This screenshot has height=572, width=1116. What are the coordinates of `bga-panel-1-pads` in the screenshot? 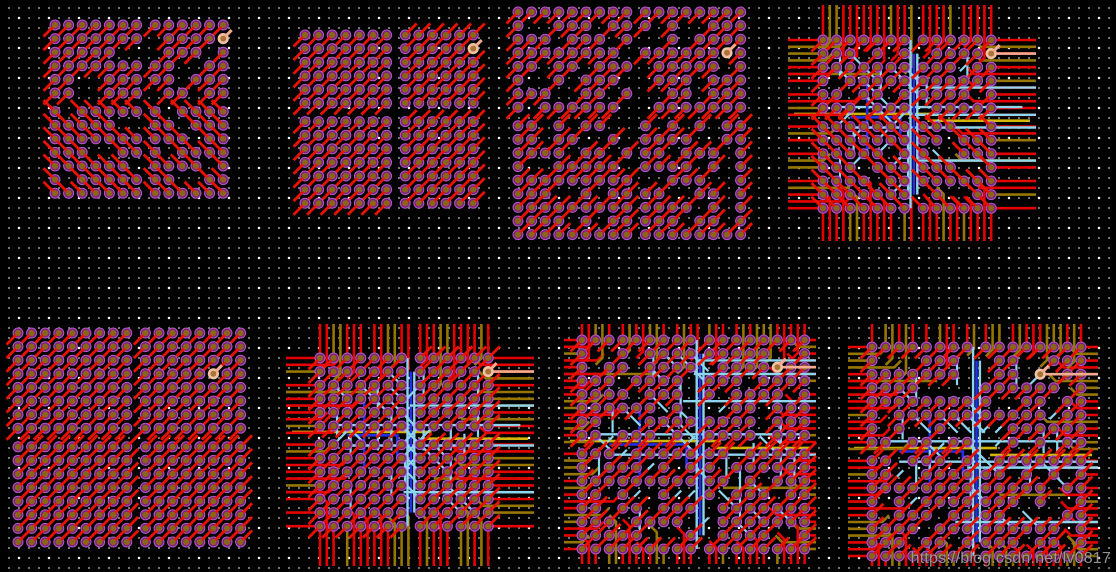 It's located at (135, 109).